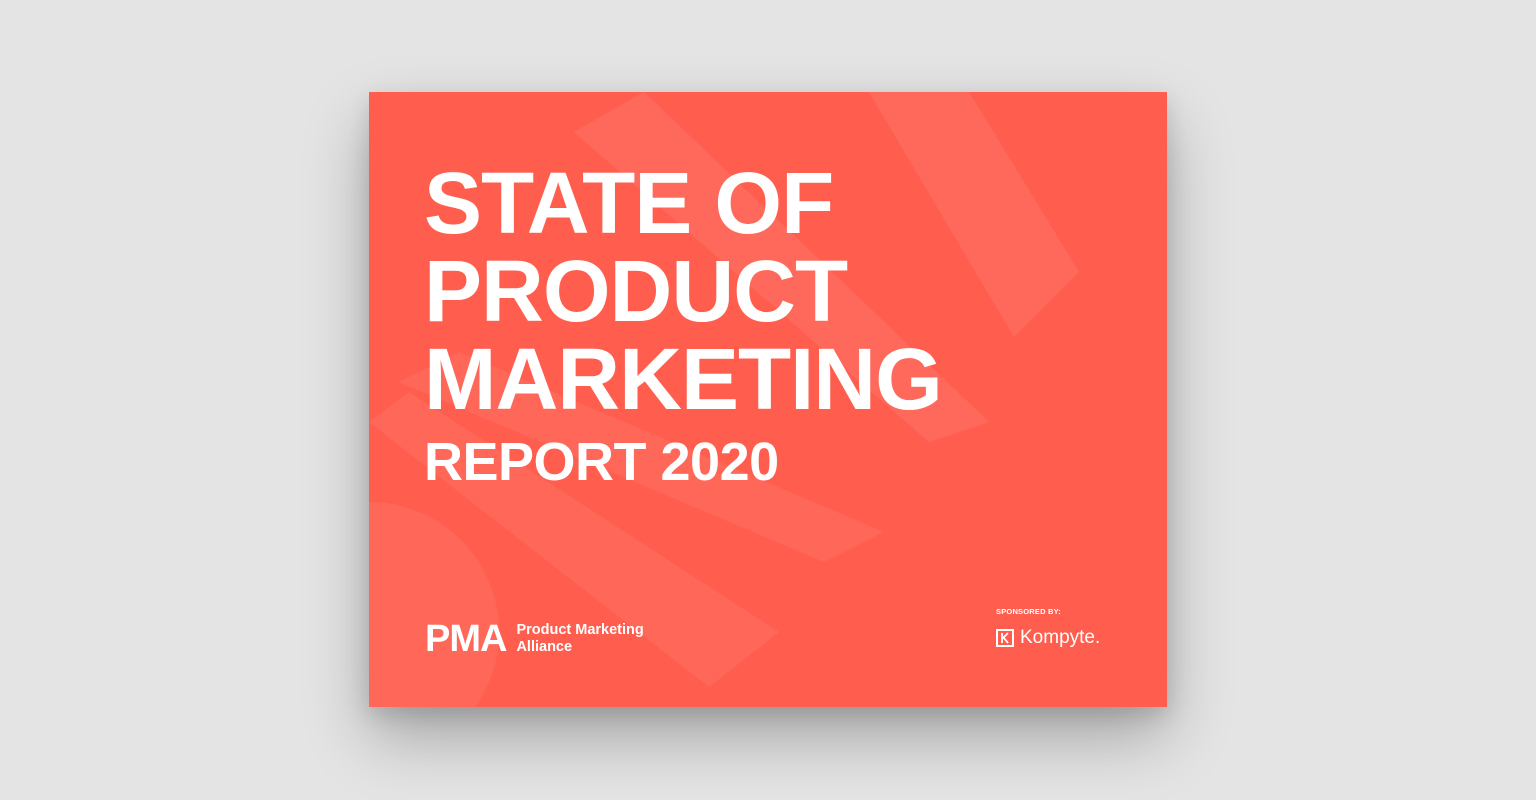  What do you see at coordinates (579, 639) in the screenshot?
I see `publisher-name: Product Marketing Alliance` at bounding box center [579, 639].